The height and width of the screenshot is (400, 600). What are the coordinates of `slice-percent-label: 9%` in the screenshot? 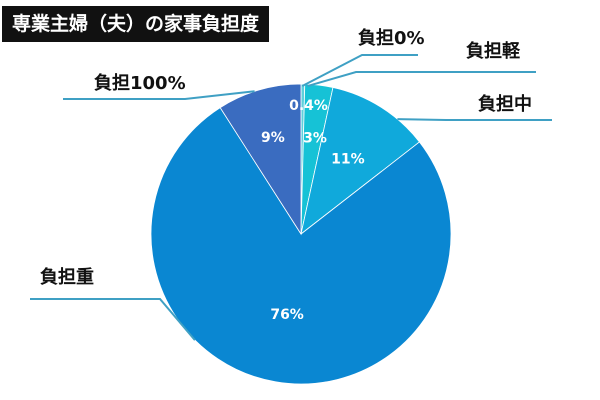 It's located at (273, 138).